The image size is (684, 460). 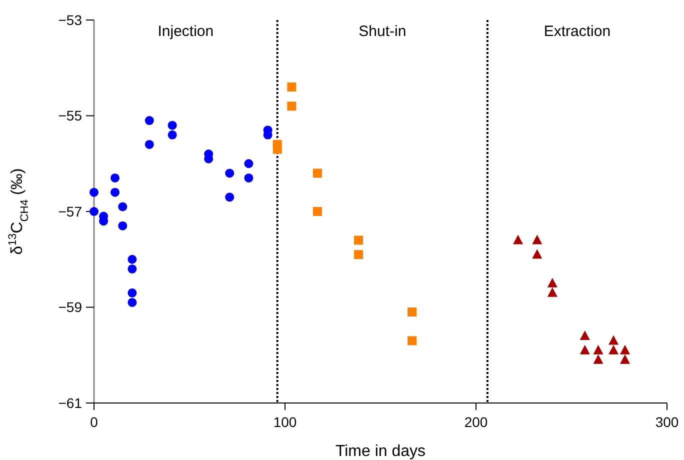 What do you see at coordinates (70, 211) in the screenshot?
I see `y-tick-label: −57` at bounding box center [70, 211].